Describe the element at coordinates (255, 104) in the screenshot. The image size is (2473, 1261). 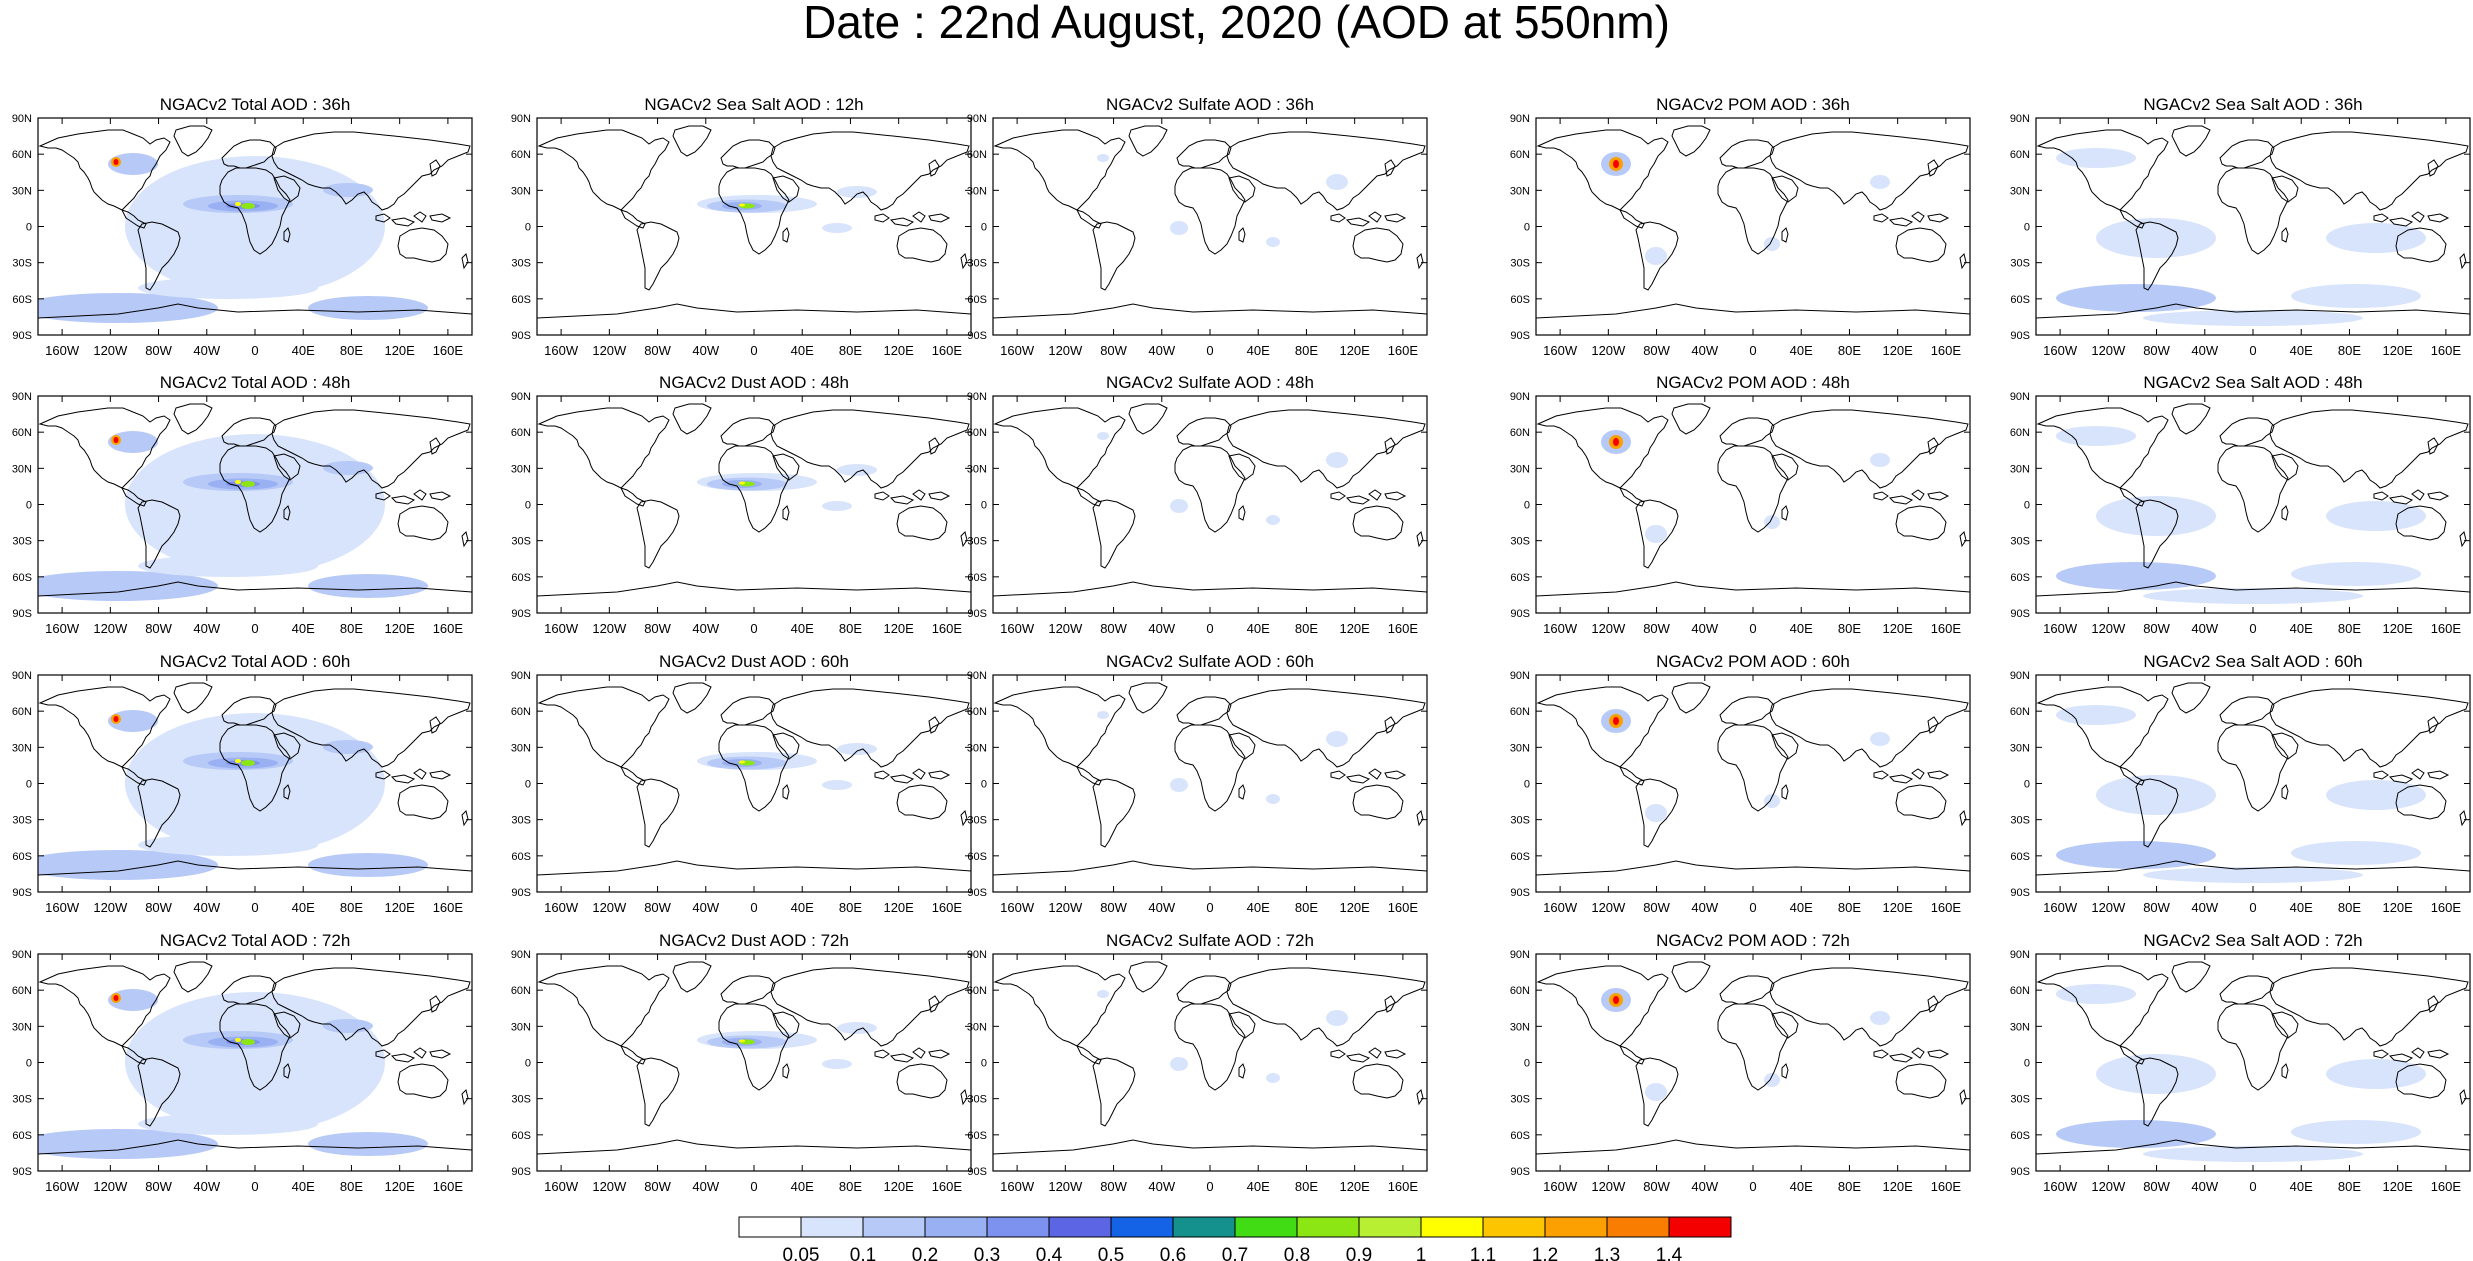
I see `panel-title: NGACv2 Total AOD : 36h` at that location.